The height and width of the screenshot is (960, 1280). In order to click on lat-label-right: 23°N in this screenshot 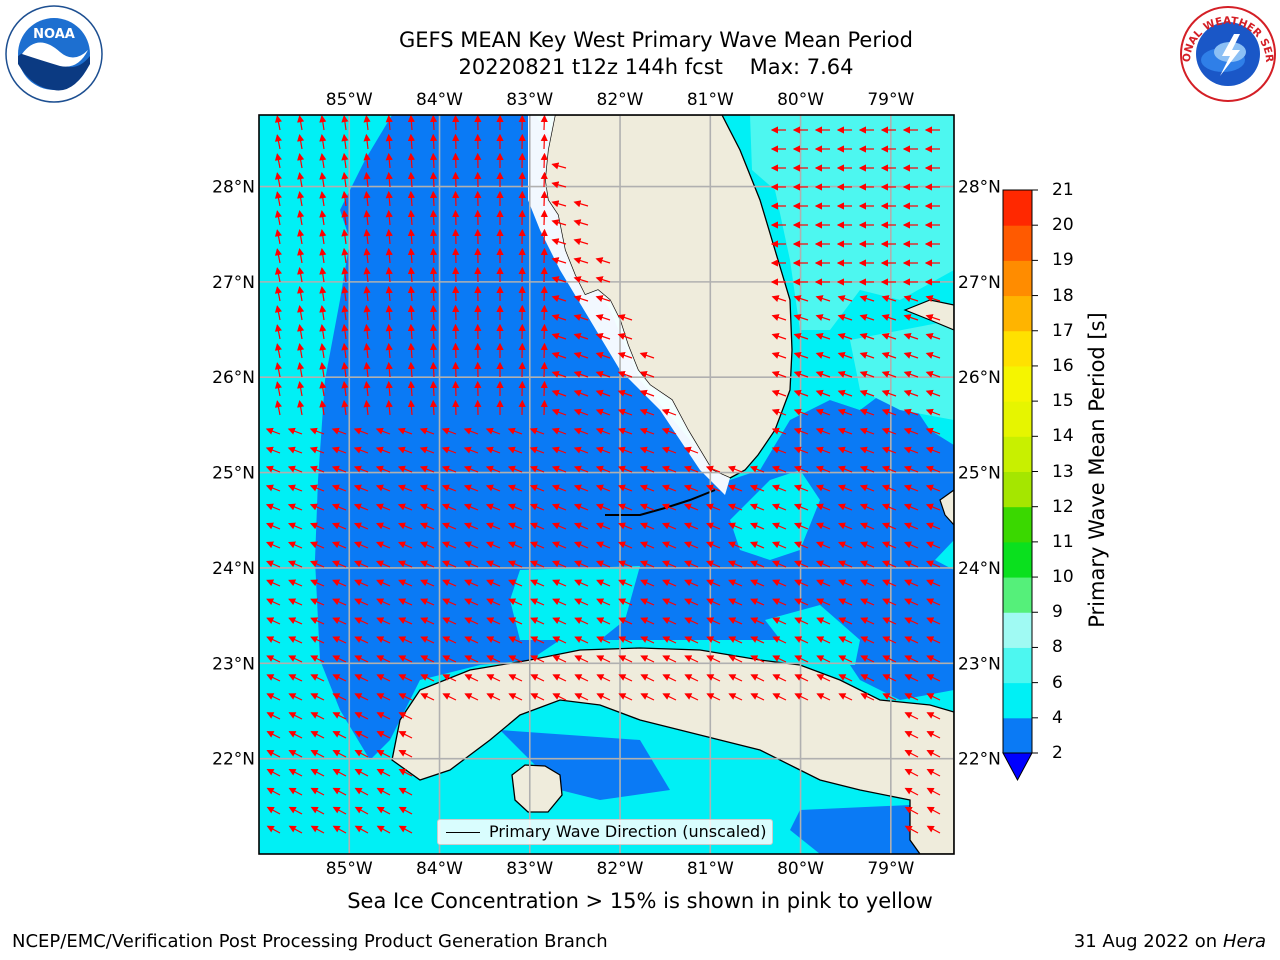, I will do `click(979, 664)`.